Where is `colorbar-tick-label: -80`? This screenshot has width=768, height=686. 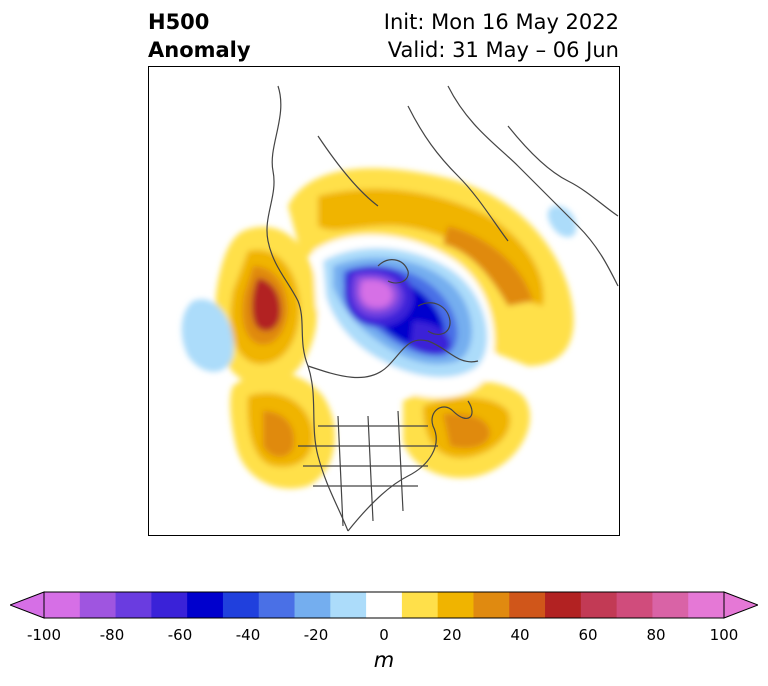 colorbar-tick-label: -80 is located at coordinates (112, 635).